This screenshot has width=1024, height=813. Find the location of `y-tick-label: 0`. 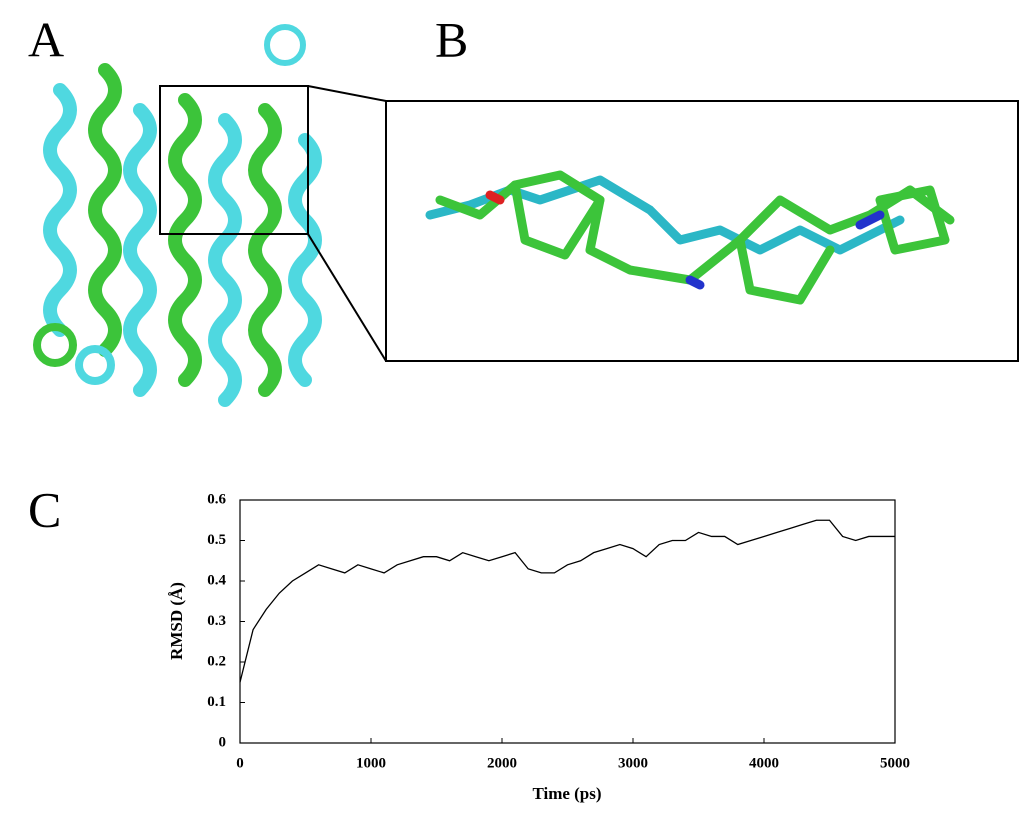

y-tick-label: 0 is located at coordinates (223, 742).